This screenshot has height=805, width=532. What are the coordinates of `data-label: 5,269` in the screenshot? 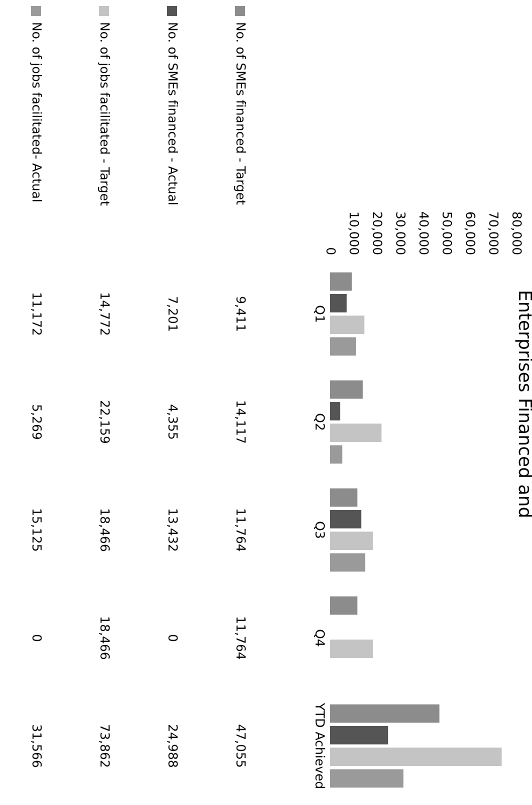 It's located at (36, 422).